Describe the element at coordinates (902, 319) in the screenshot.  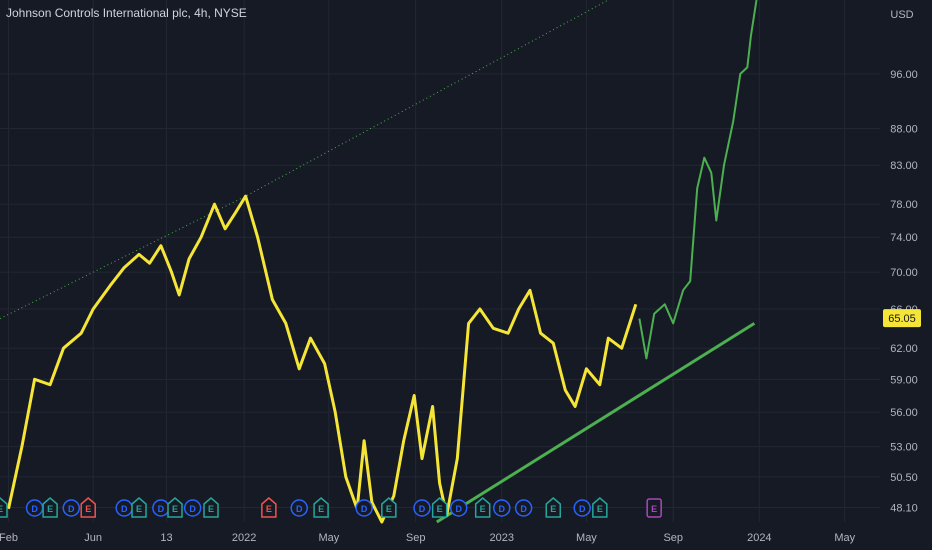
I see `current-price-label: 65.05` at that location.